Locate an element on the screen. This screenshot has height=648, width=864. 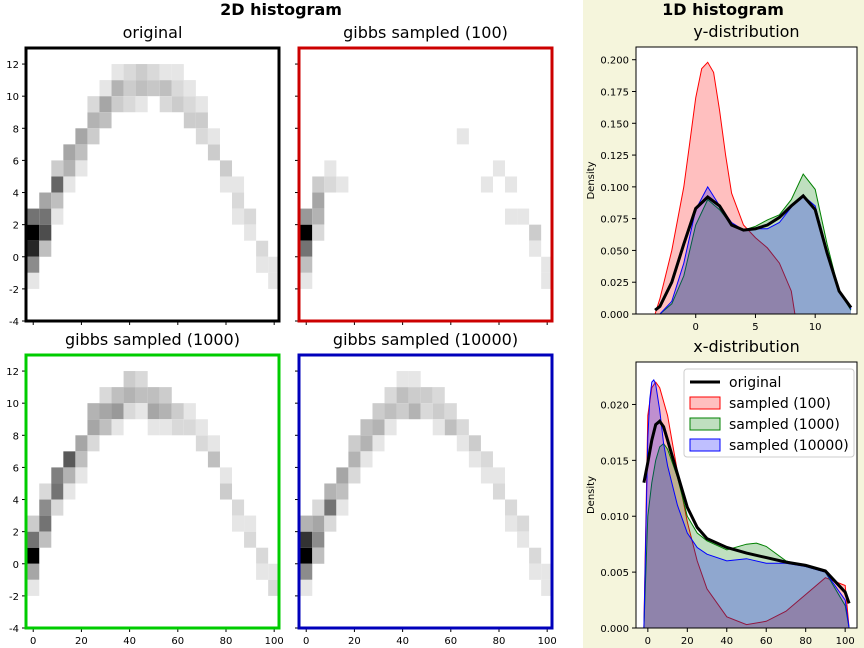
x-tick-label: 100 is located at coordinates (845, 641).